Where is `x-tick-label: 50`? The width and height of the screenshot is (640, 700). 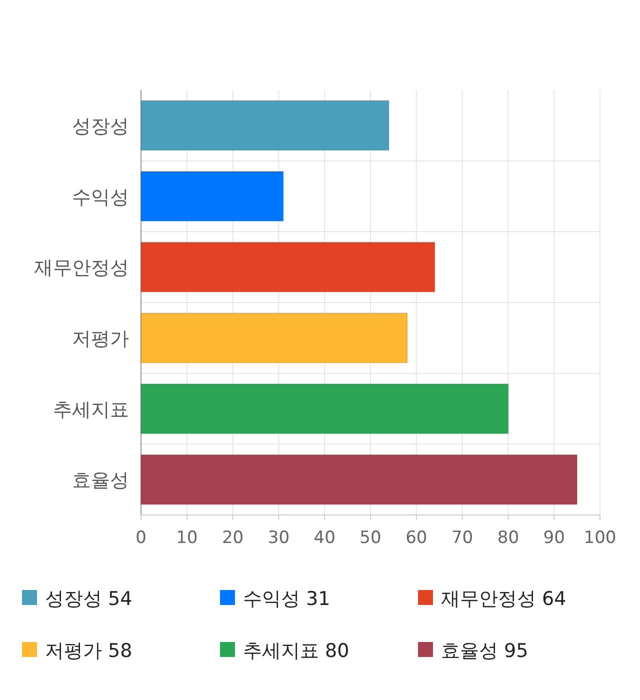
x-tick-label: 50 is located at coordinates (371, 538).